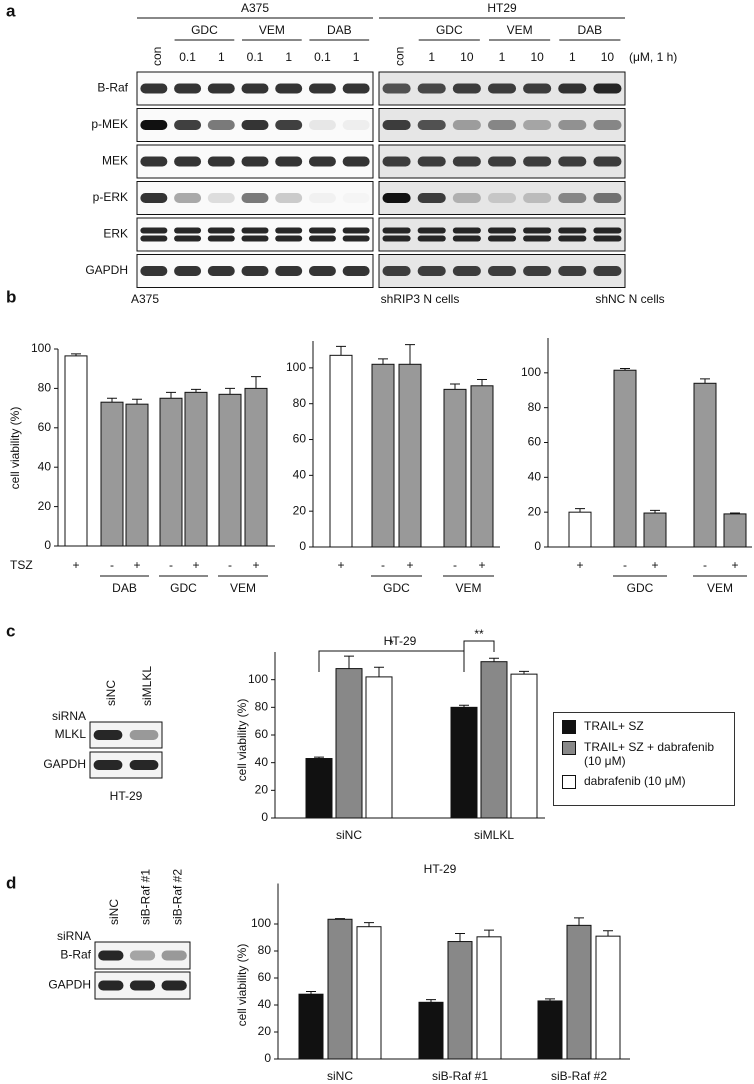 The image size is (754, 1084). Describe the element at coordinates (569, 727) in the screenshot. I see `legend-swatch` at that location.